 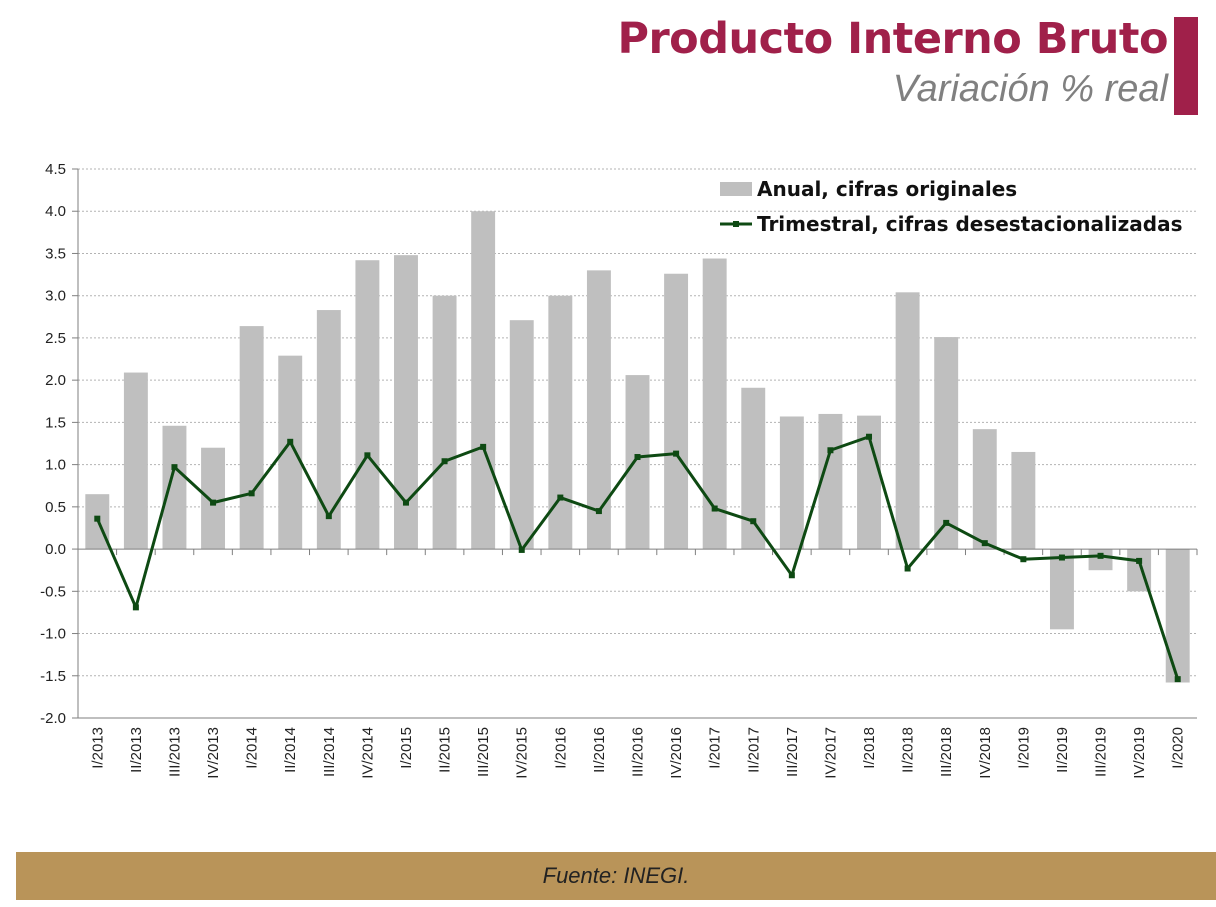 What do you see at coordinates (970, 224) in the screenshot?
I see `legend-label-line: Trimestral, cifras desestacionalizadas` at bounding box center [970, 224].